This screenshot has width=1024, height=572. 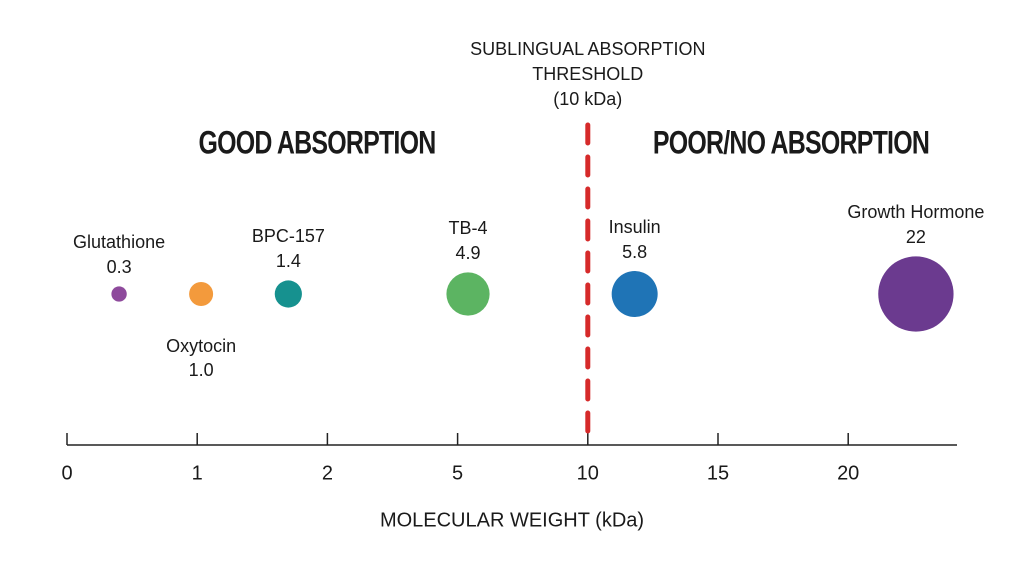 I want to click on x-tick-label: 0, so click(x=66, y=473).